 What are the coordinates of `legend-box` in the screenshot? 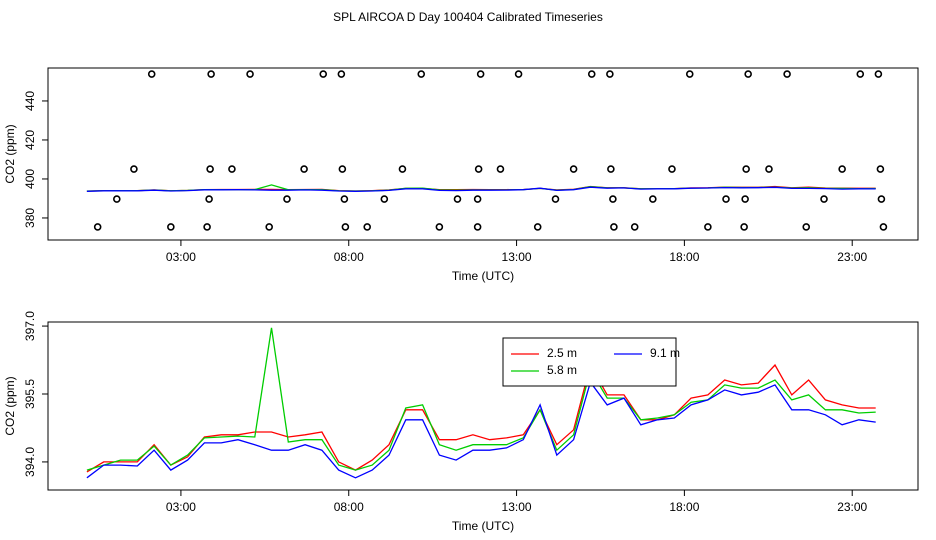 It's located at (589, 362).